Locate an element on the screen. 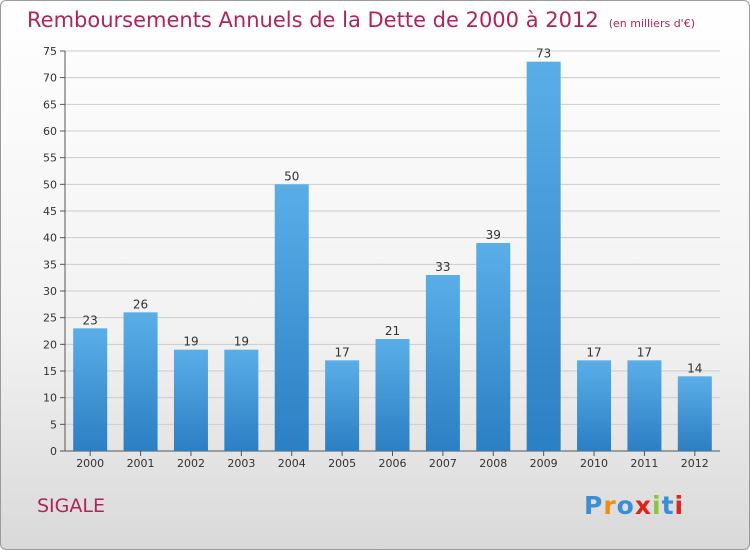  x-tick-label-2002: 2002 is located at coordinates (191, 463).